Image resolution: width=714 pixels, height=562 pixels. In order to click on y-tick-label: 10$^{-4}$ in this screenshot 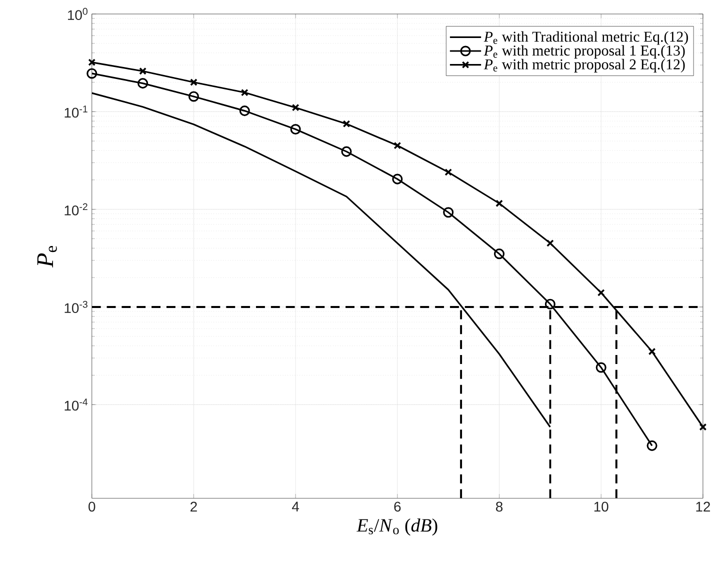, I will do `click(76, 404)`.